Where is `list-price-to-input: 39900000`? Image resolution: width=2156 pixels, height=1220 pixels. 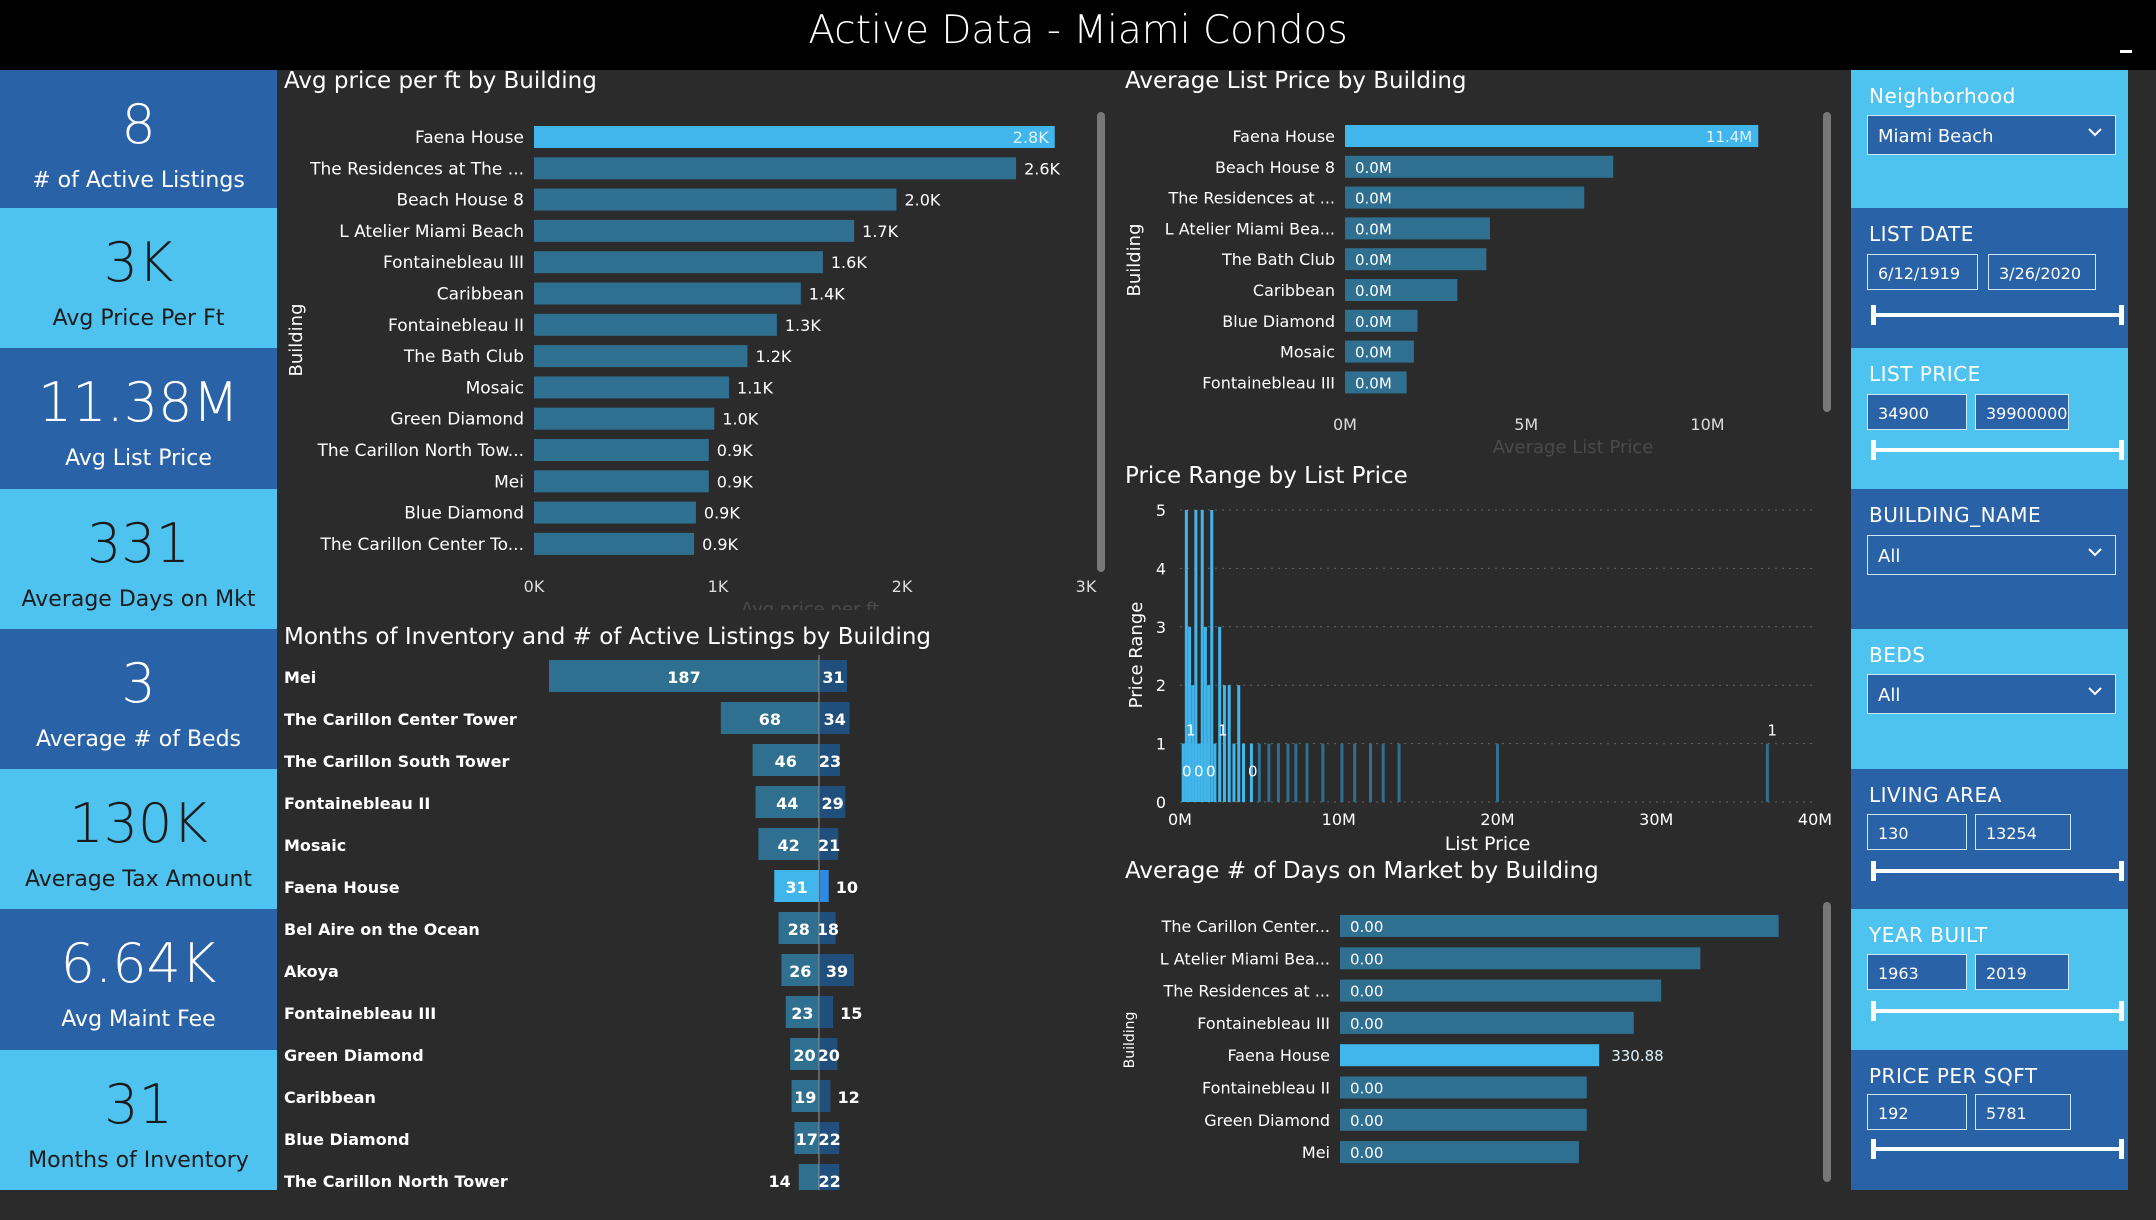 list-price-to-input: 39900000 is located at coordinates (2022, 412).